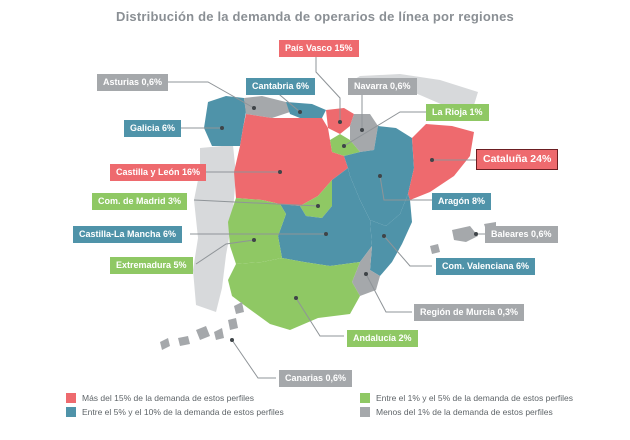  What do you see at coordinates (405, 188) in the screenshot?
I see `leader-aragon` at bounding box center [405, 188].